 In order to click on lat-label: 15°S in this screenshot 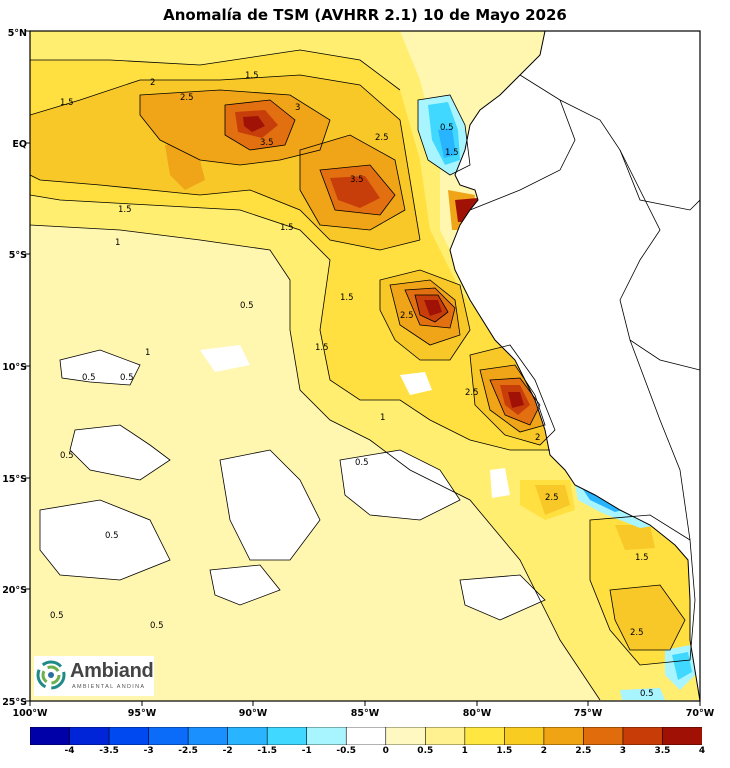, I will do `click(14, 479)`.